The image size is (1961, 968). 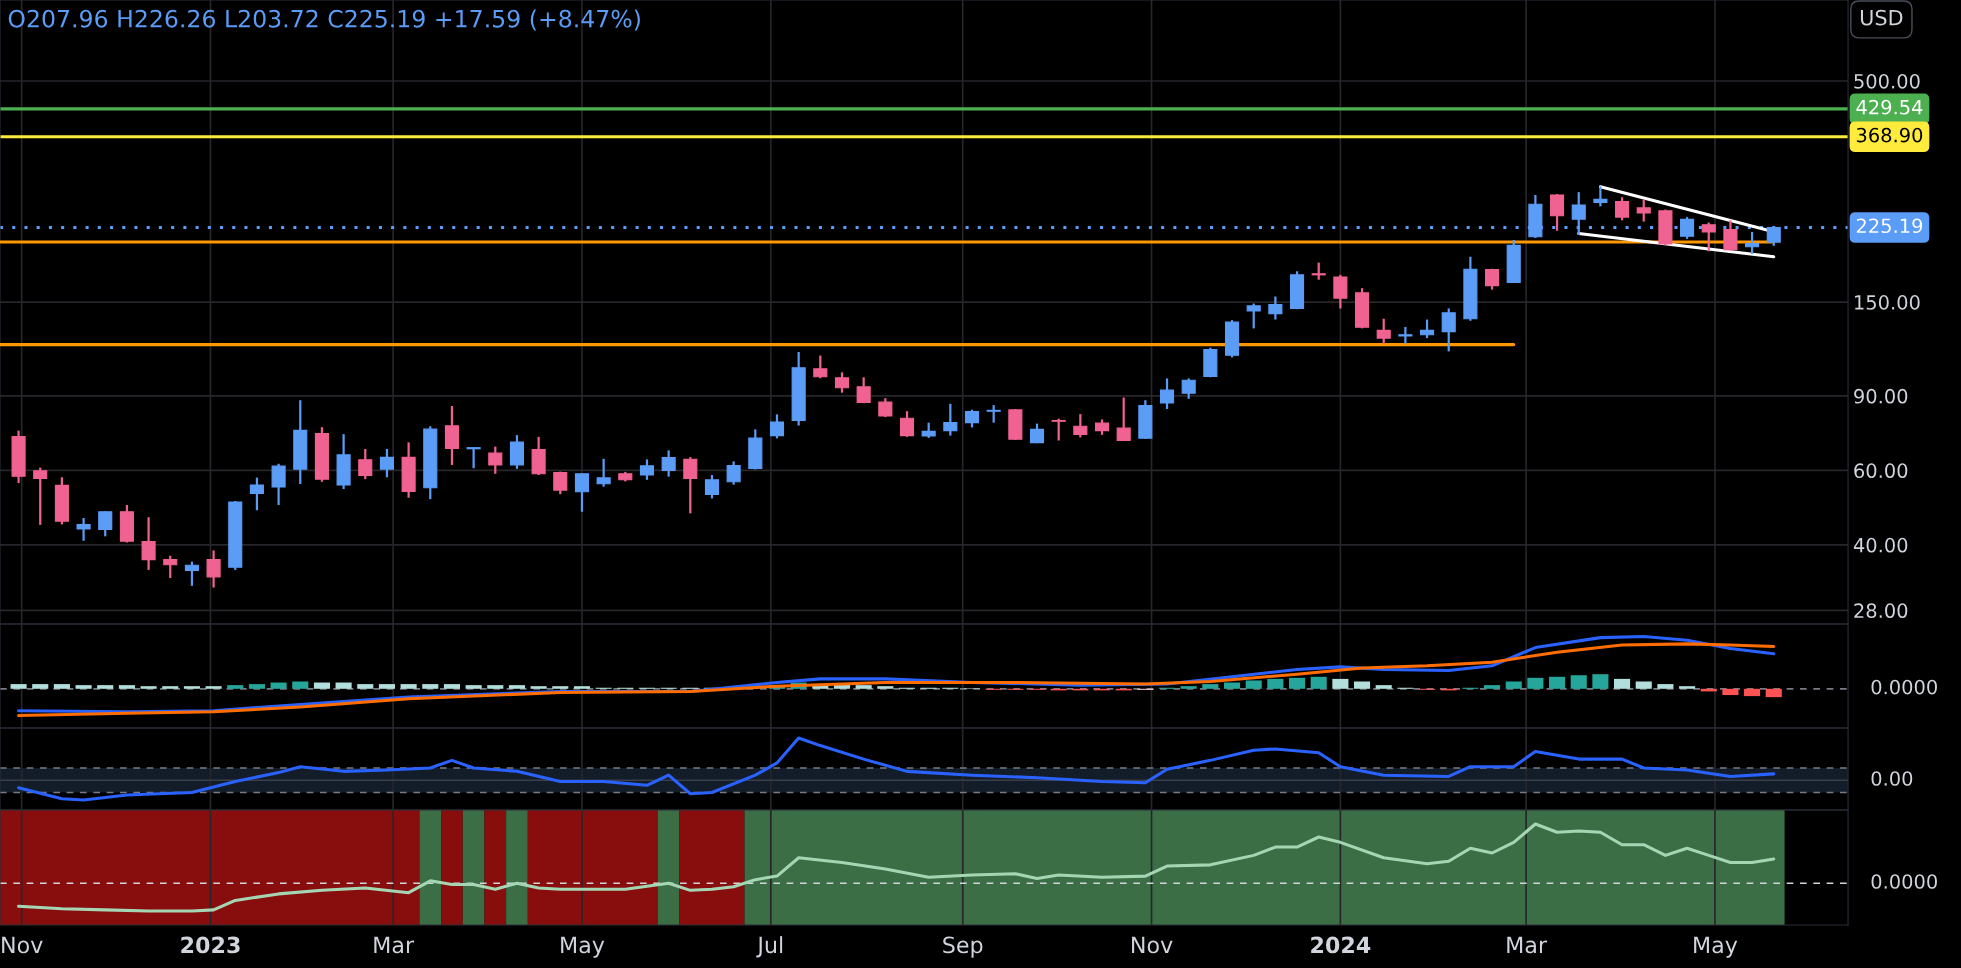 What do you see at coordinates (1881, 611) in the screenshot?
I see `y-tick-label: 28.00` at bounding box center [1881, 611].